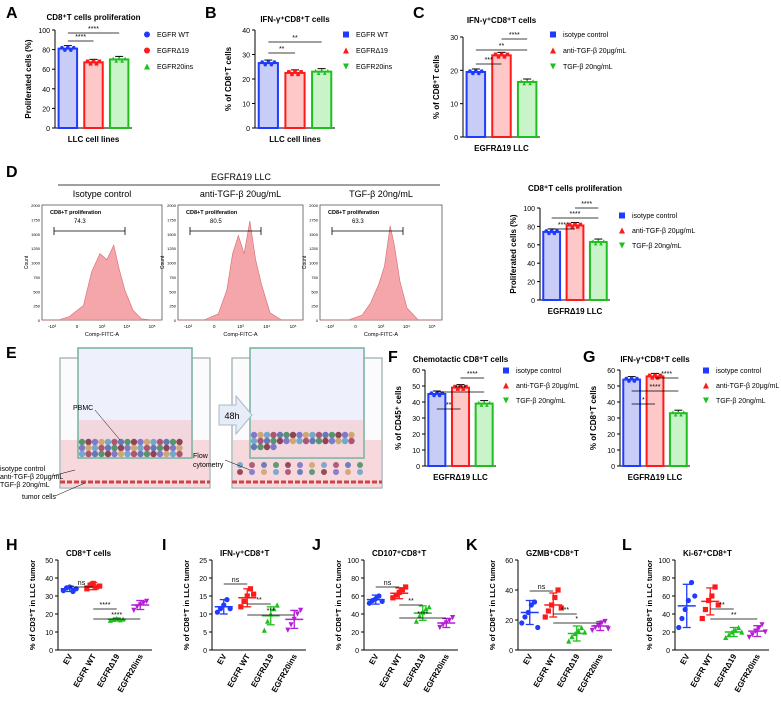  I want to click on gate-value: 80.5, so click(216, 222).